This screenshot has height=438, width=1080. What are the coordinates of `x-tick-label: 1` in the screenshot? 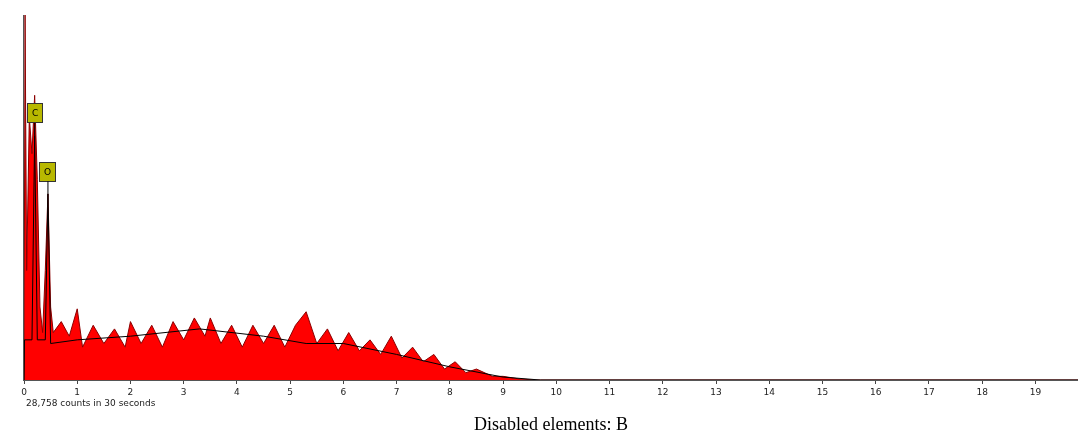 It's located at (77, 391).